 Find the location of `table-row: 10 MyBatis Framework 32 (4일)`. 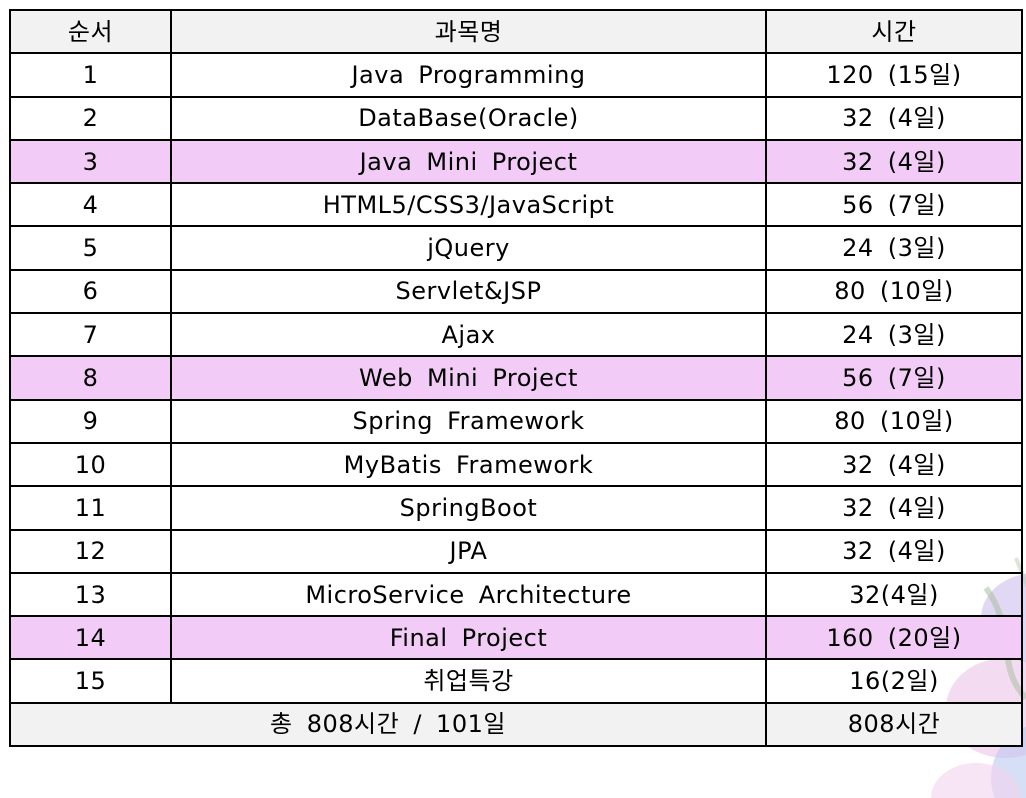

table-row: 10 MyBatis Framework 32 (4일) is located at coordinates (516, 464).